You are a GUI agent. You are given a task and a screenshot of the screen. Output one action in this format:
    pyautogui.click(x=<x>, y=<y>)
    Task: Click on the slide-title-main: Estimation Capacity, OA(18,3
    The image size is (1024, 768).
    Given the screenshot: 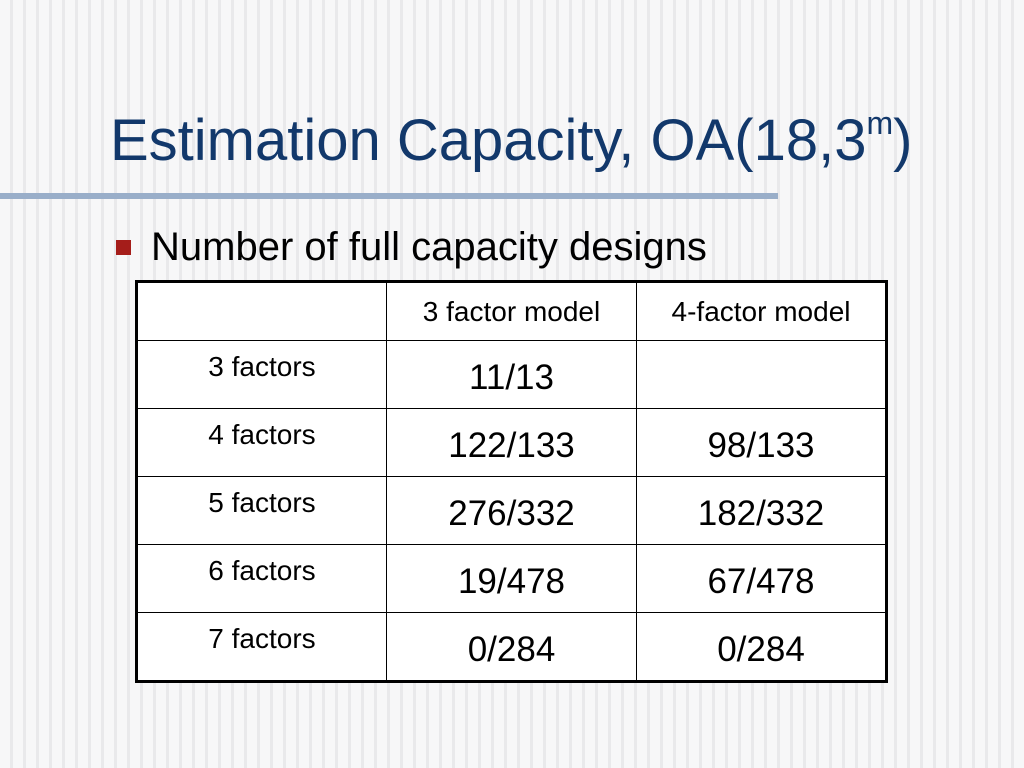 What is the action you would take?
    pyautogui.click(x=488, y=140)
    